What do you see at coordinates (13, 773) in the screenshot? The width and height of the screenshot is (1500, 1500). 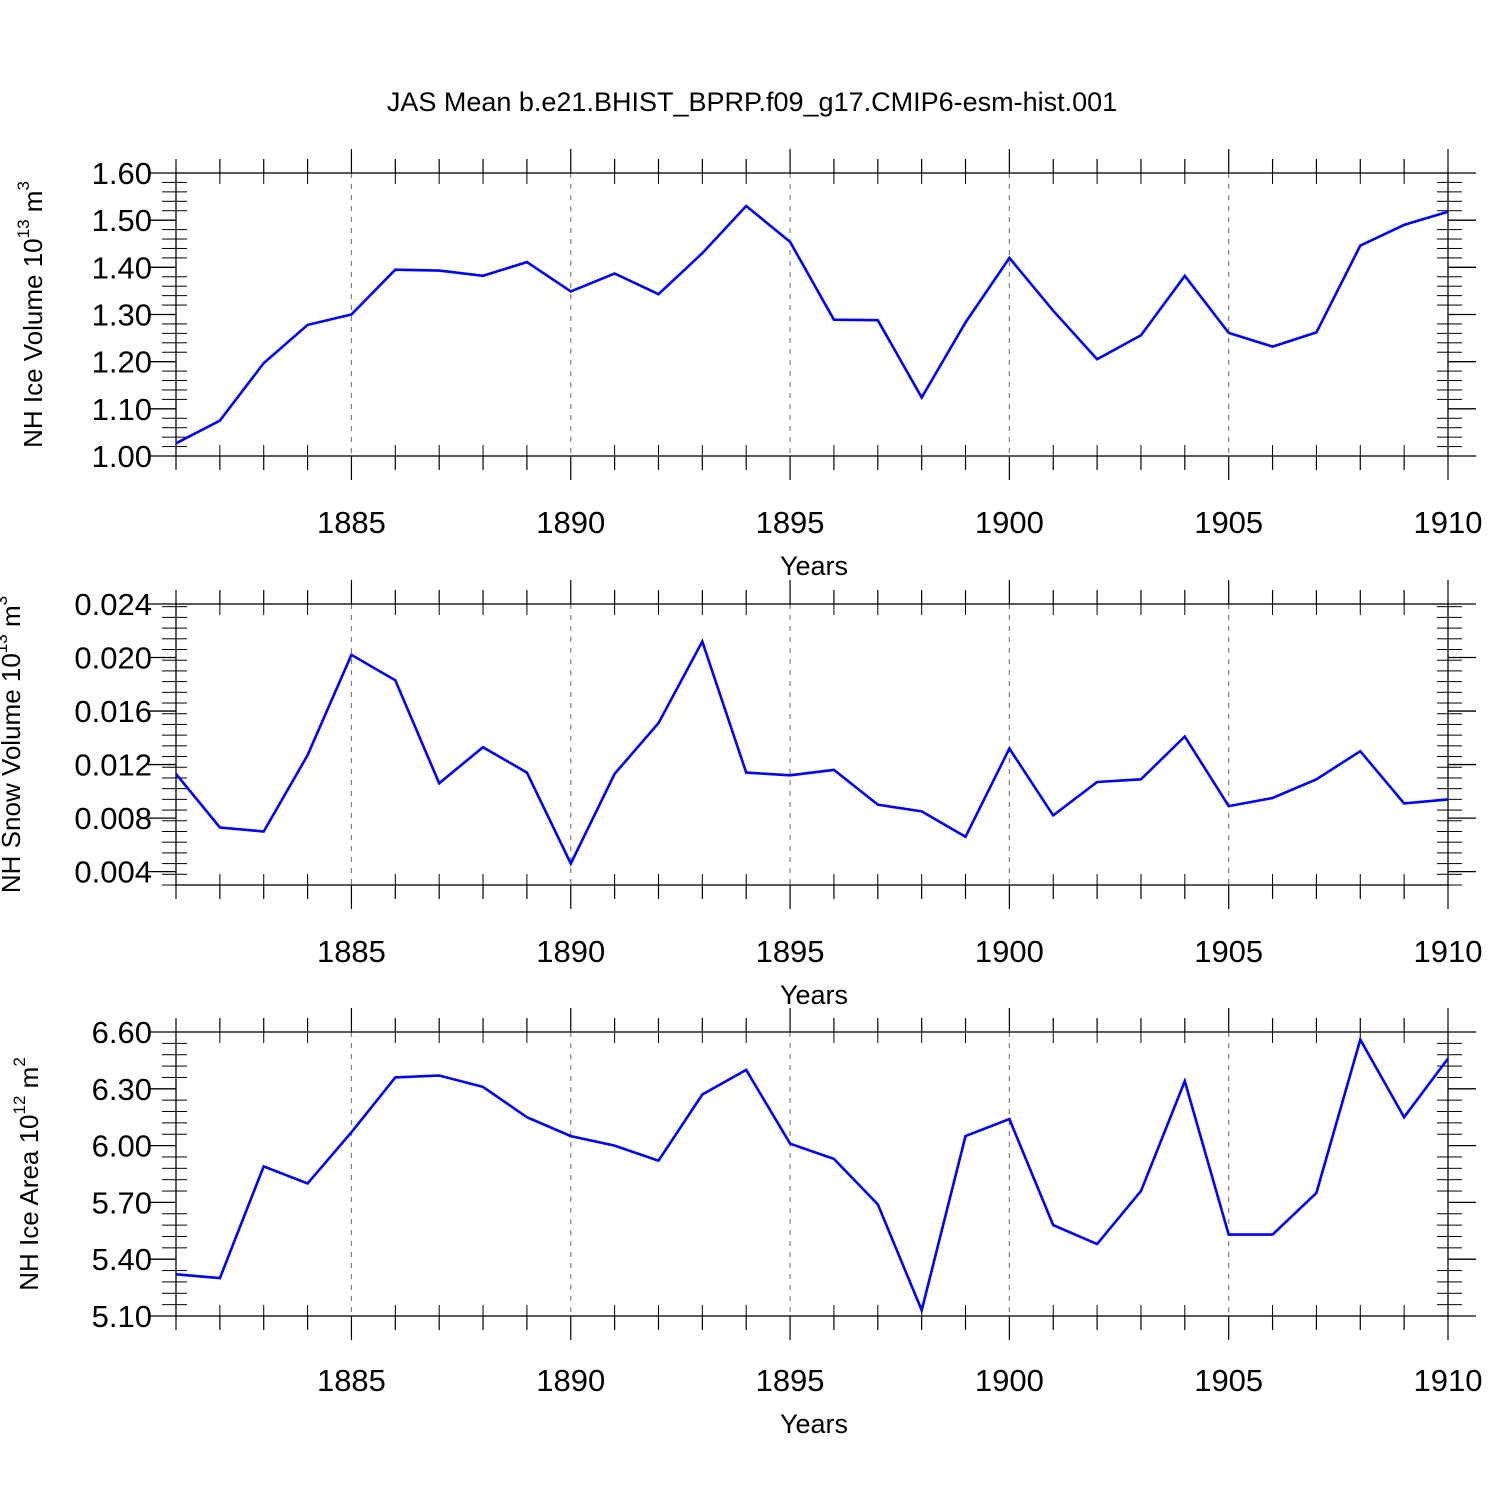 I see `y-axis-label-text: NH Snow Volume 10` at bounding box center [13, 773].